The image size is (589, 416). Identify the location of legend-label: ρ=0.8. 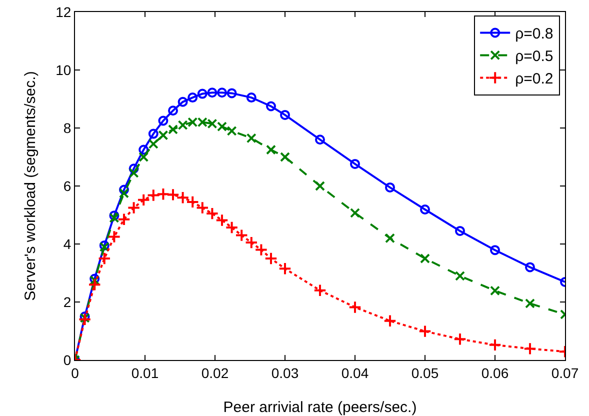
(534, 34).